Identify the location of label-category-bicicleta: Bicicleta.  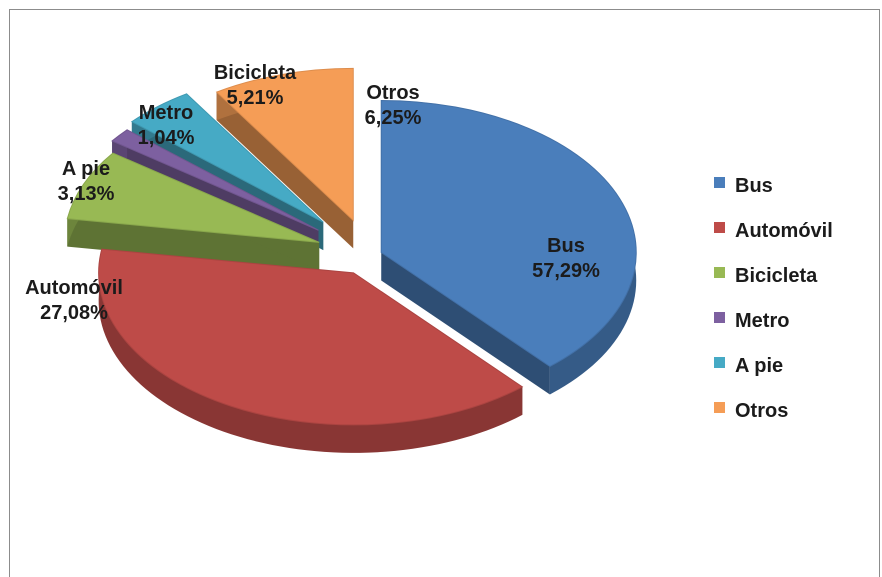
(255, 73).